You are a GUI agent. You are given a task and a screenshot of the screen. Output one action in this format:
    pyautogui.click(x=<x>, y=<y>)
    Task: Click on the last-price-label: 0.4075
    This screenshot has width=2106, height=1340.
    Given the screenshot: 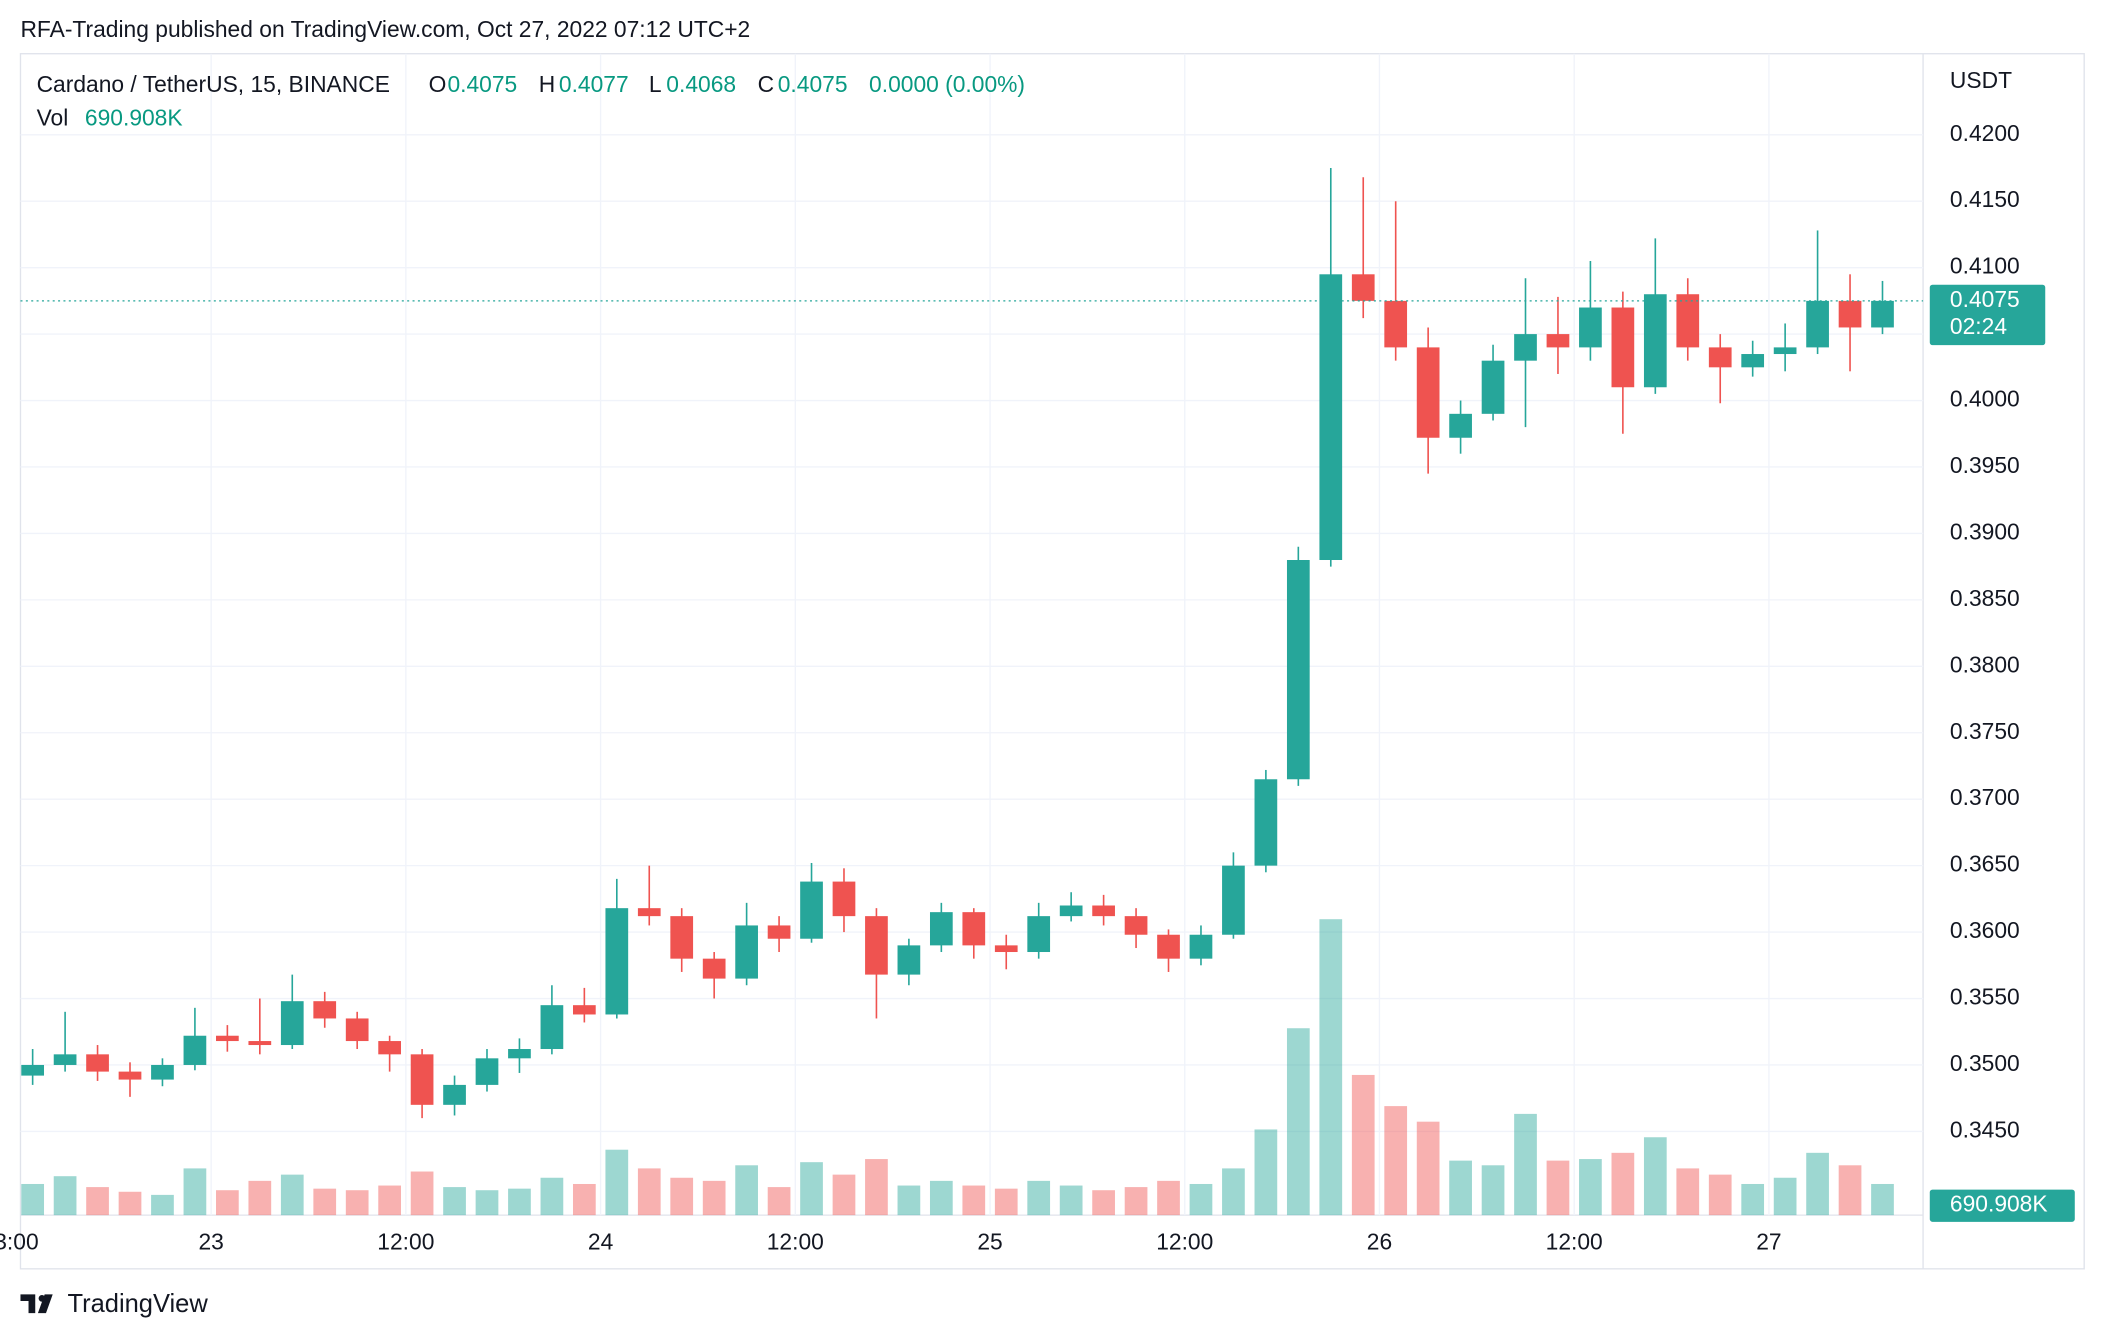 What is the action you would take?
    pyautogui.click(x=1985, y=299)
    